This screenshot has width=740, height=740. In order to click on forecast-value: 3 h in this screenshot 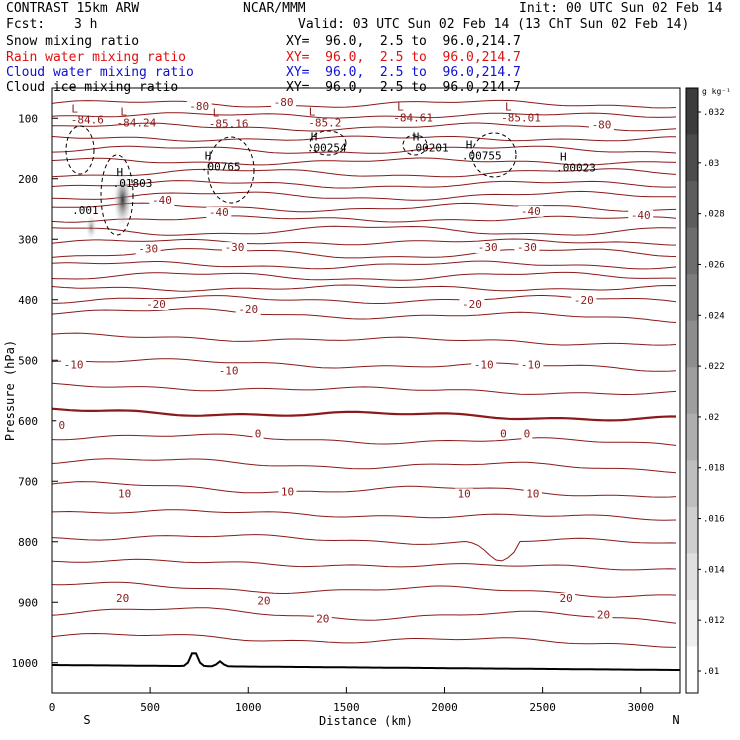, I will do `click(86, 24)`.